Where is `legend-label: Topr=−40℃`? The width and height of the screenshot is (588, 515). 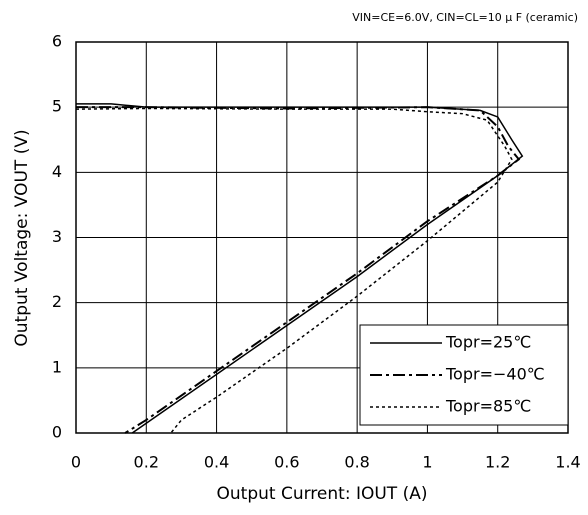
legend-label: Topr=−40℃ is located at coordinates (495, 374).